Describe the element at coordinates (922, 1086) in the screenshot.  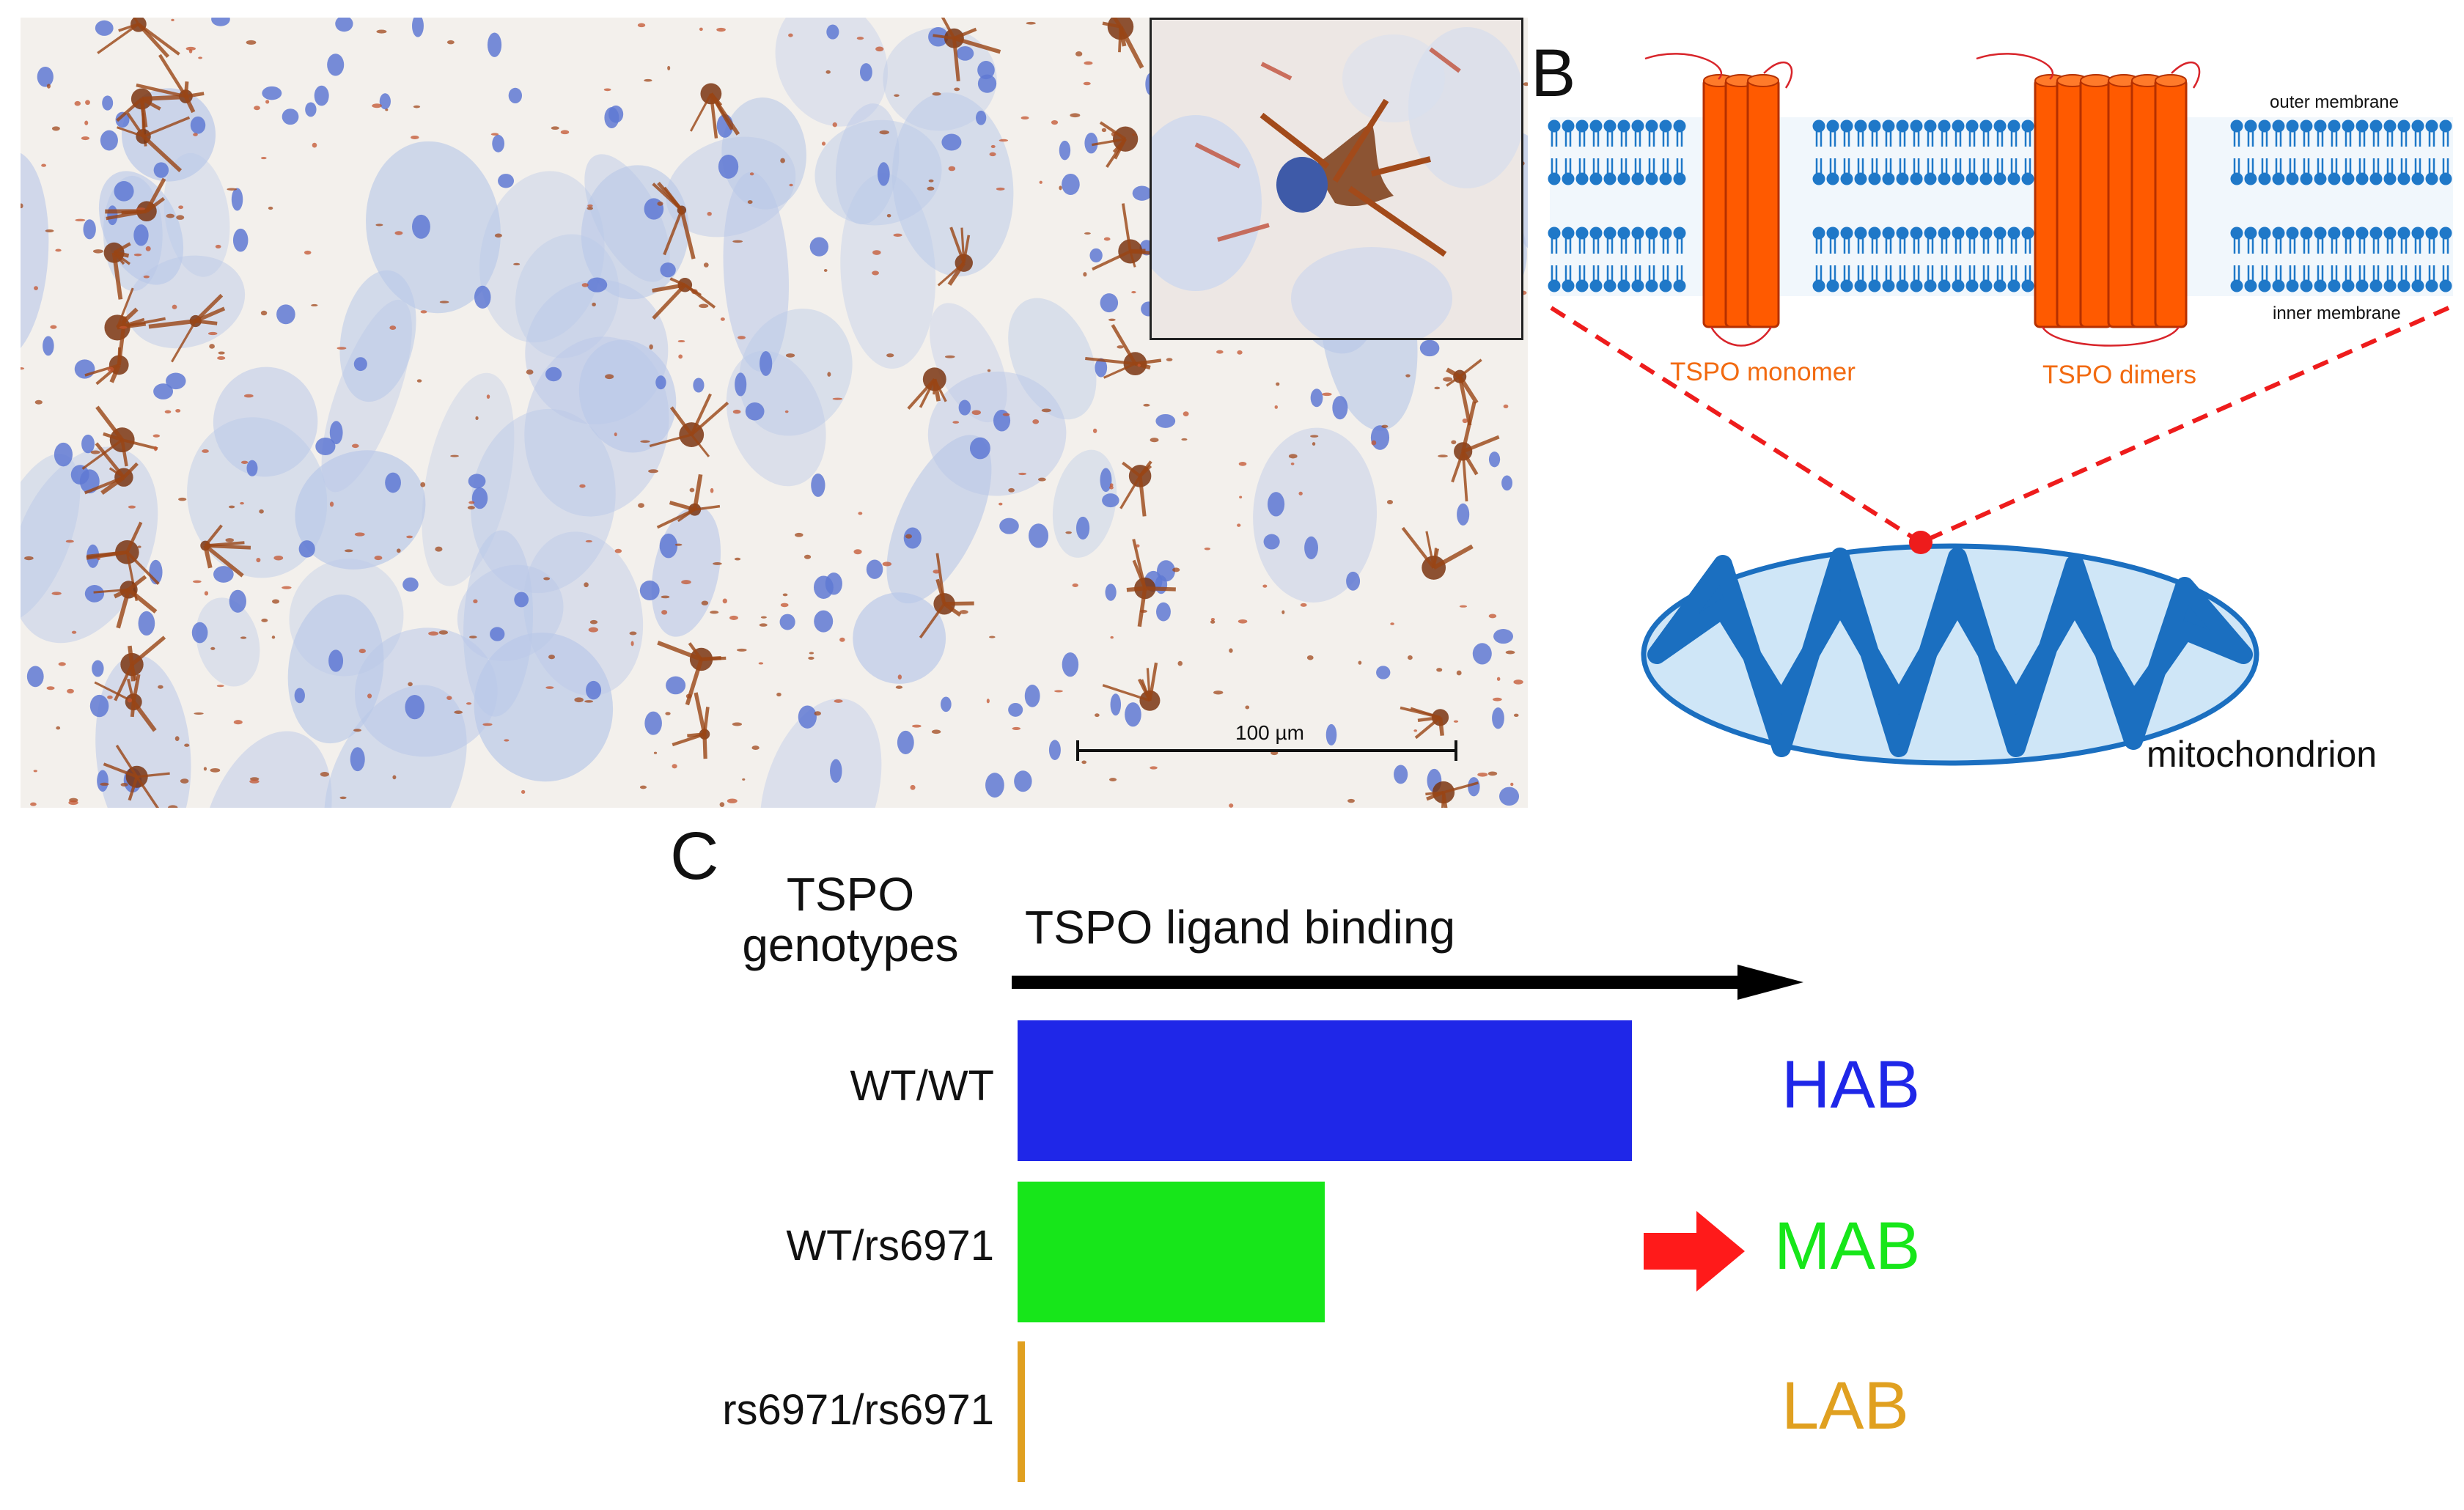
I see `genotype-label-wtwt: WT/WT` at that location.